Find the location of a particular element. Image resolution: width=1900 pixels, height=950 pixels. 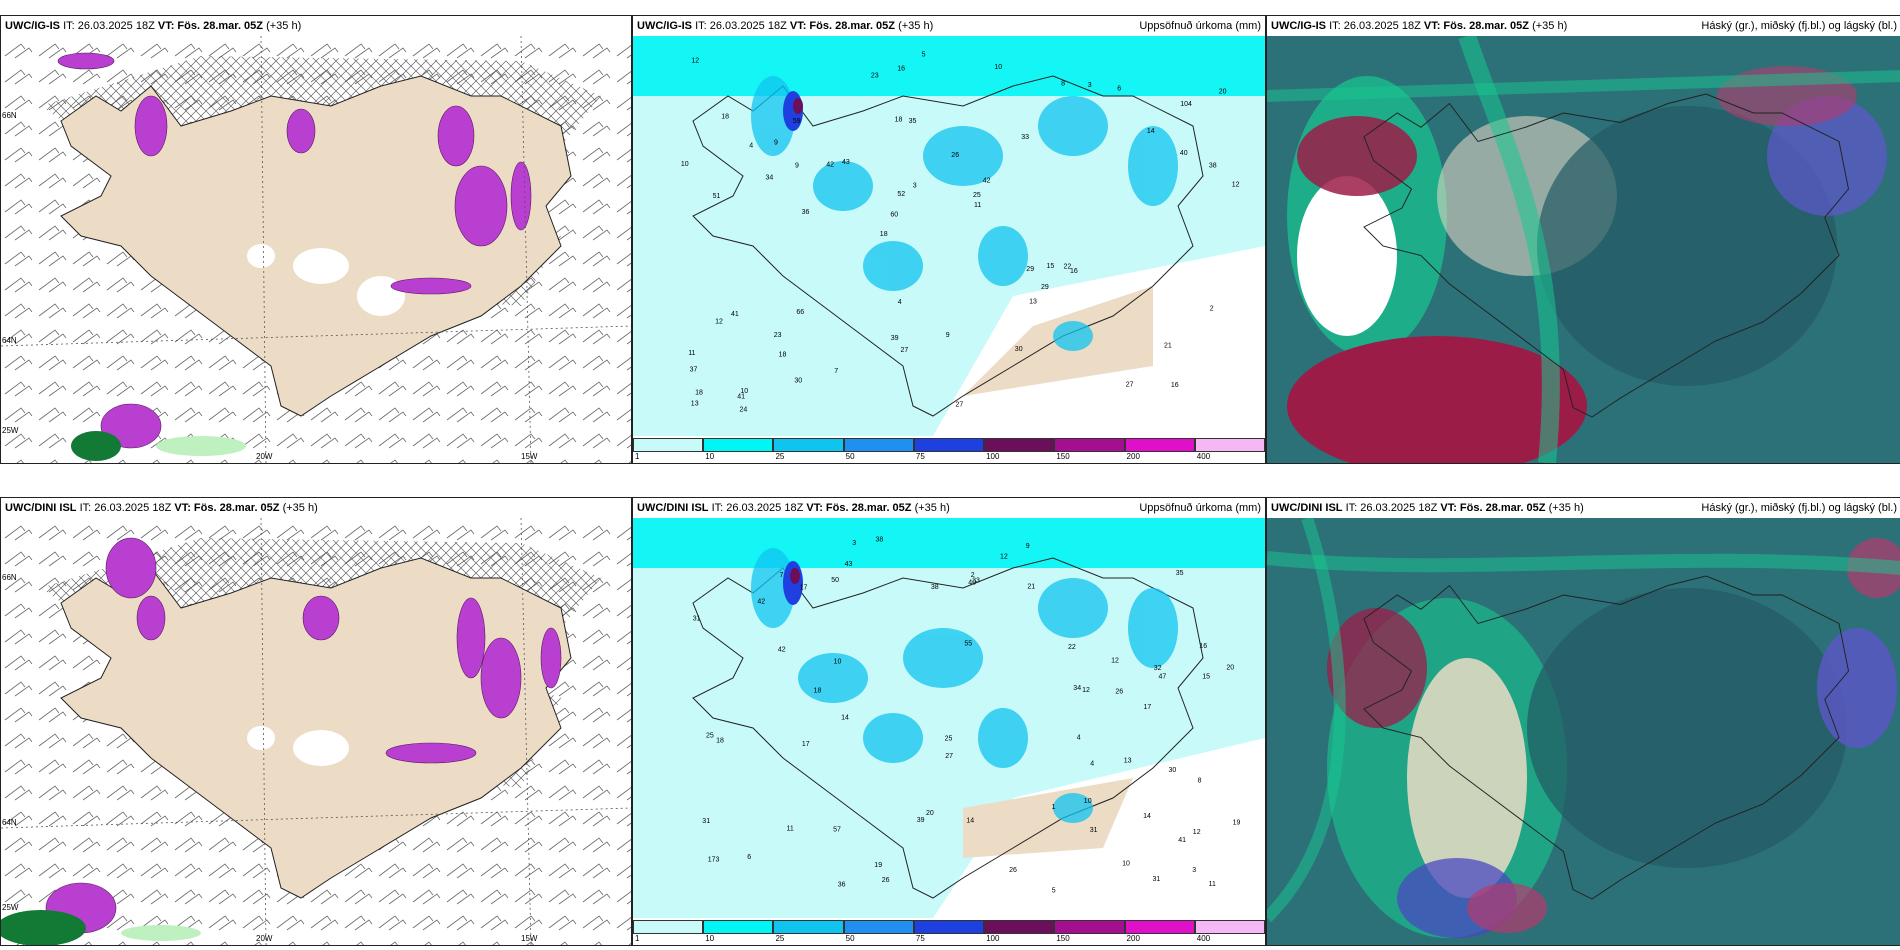

precip-value: 27 is located at coordinates (905, 350).